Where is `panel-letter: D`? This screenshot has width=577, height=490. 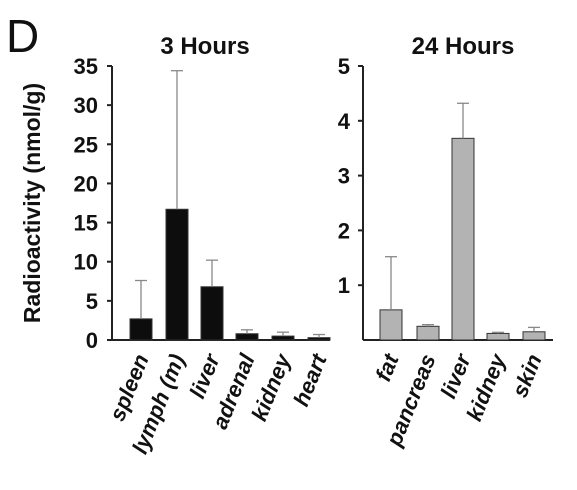 panel-letter: D is located at coordinates (22, 36).